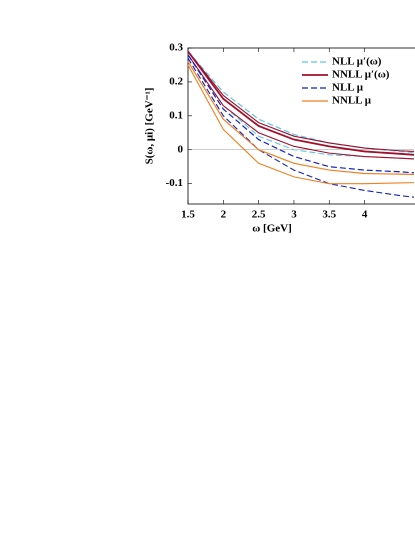 Image resolution: width=415 pixels, height=537 pixels. Describe the element at coordinates (272, 229) in the screenshot. I see `x-axis-label: ω [GeV]` at that location.